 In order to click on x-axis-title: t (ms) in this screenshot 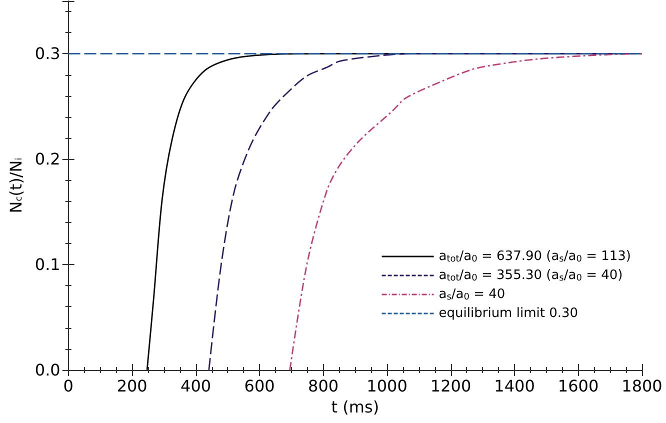, I will do `click(355, 406)`.